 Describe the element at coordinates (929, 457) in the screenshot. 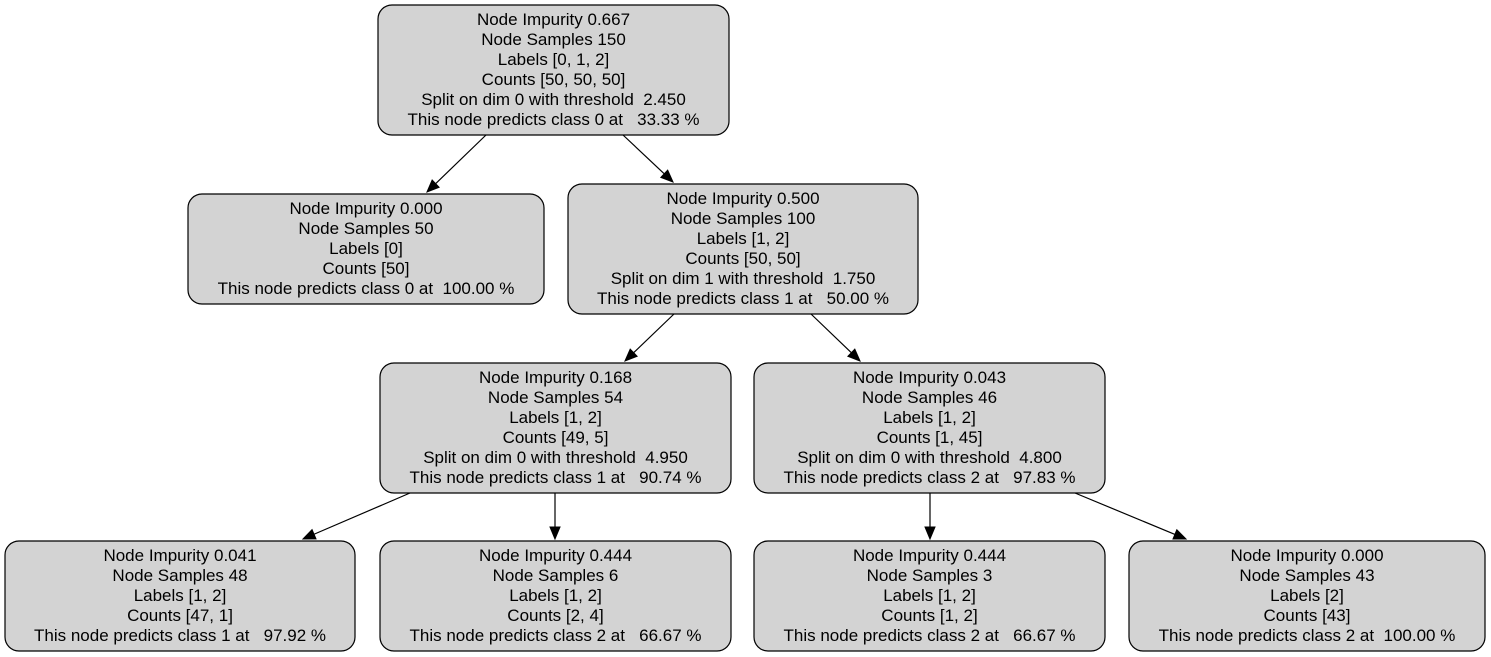

I see `node-line: Split on dim 0 with threshold 4.800` at that location.